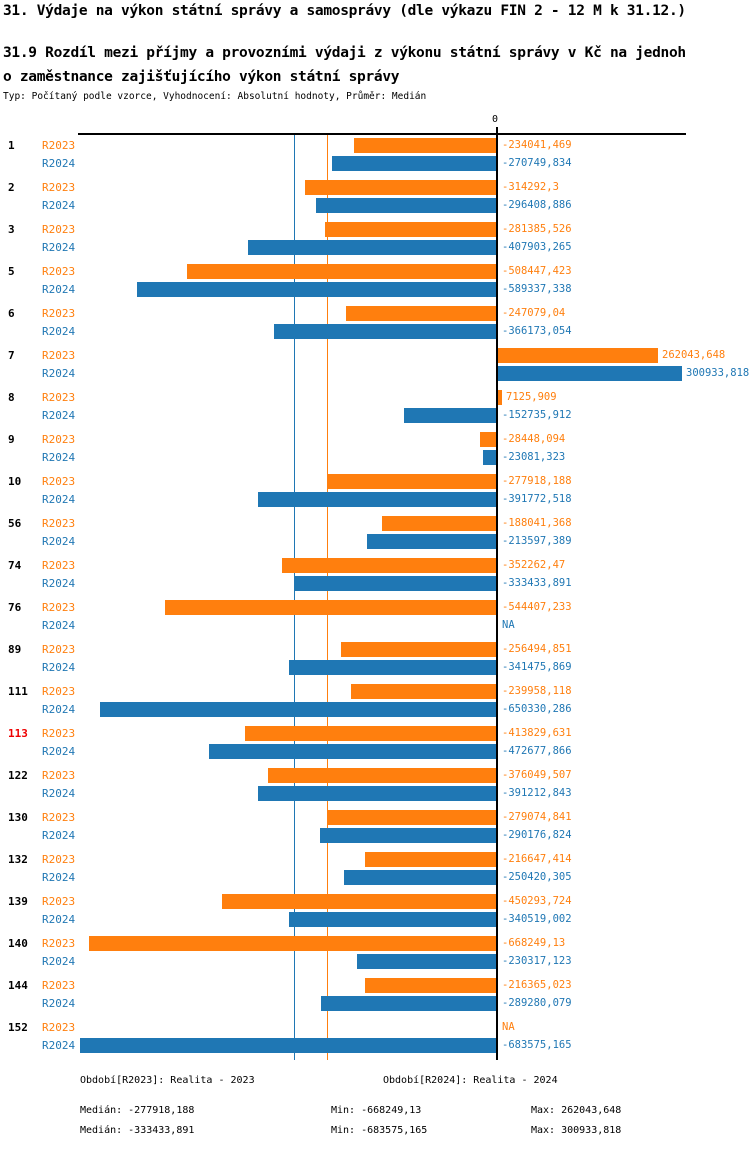 The width and height of the screenshot is (750, 1150). Describe the element at coordinates (18, 775) in the screenshot. I see `category-label: 122` at that location.